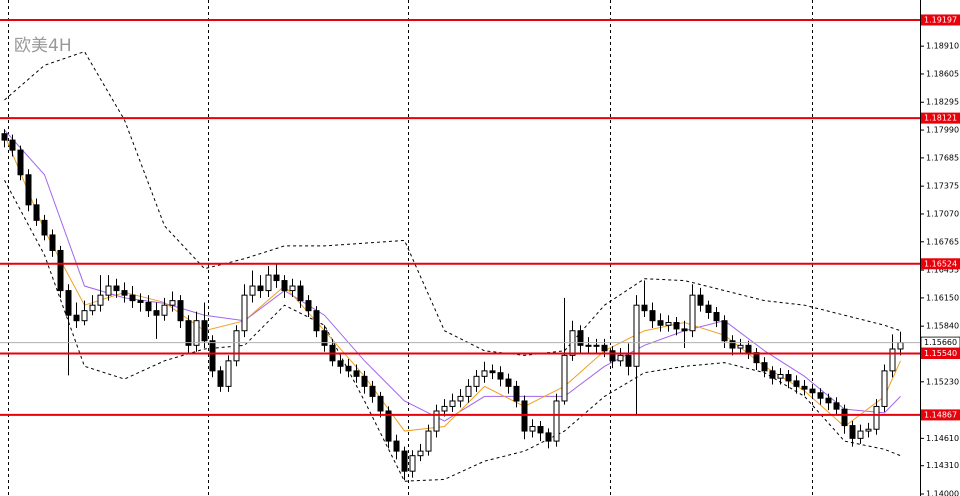 The width and height of the screenshot is (960, 496). I want to click on y-tick-label: 1.15230, so click(942, 381).